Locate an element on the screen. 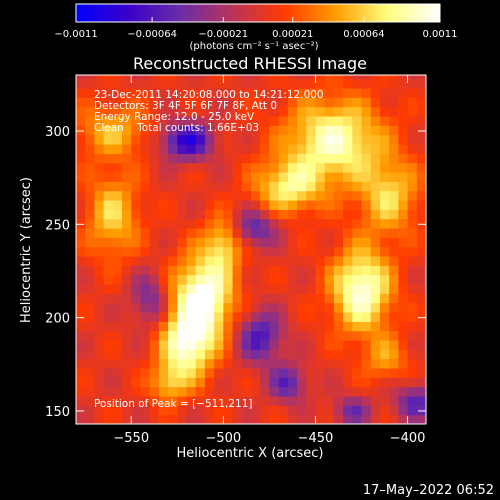  y-tick-label: 200 is located at coordinates (57, 319).